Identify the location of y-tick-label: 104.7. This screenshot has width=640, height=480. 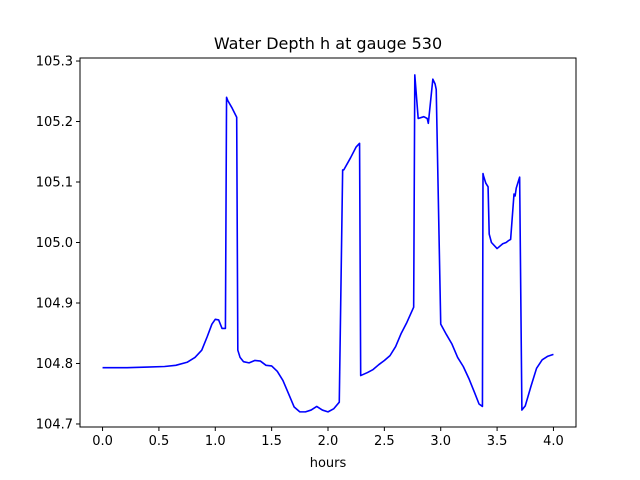
(54, 424).